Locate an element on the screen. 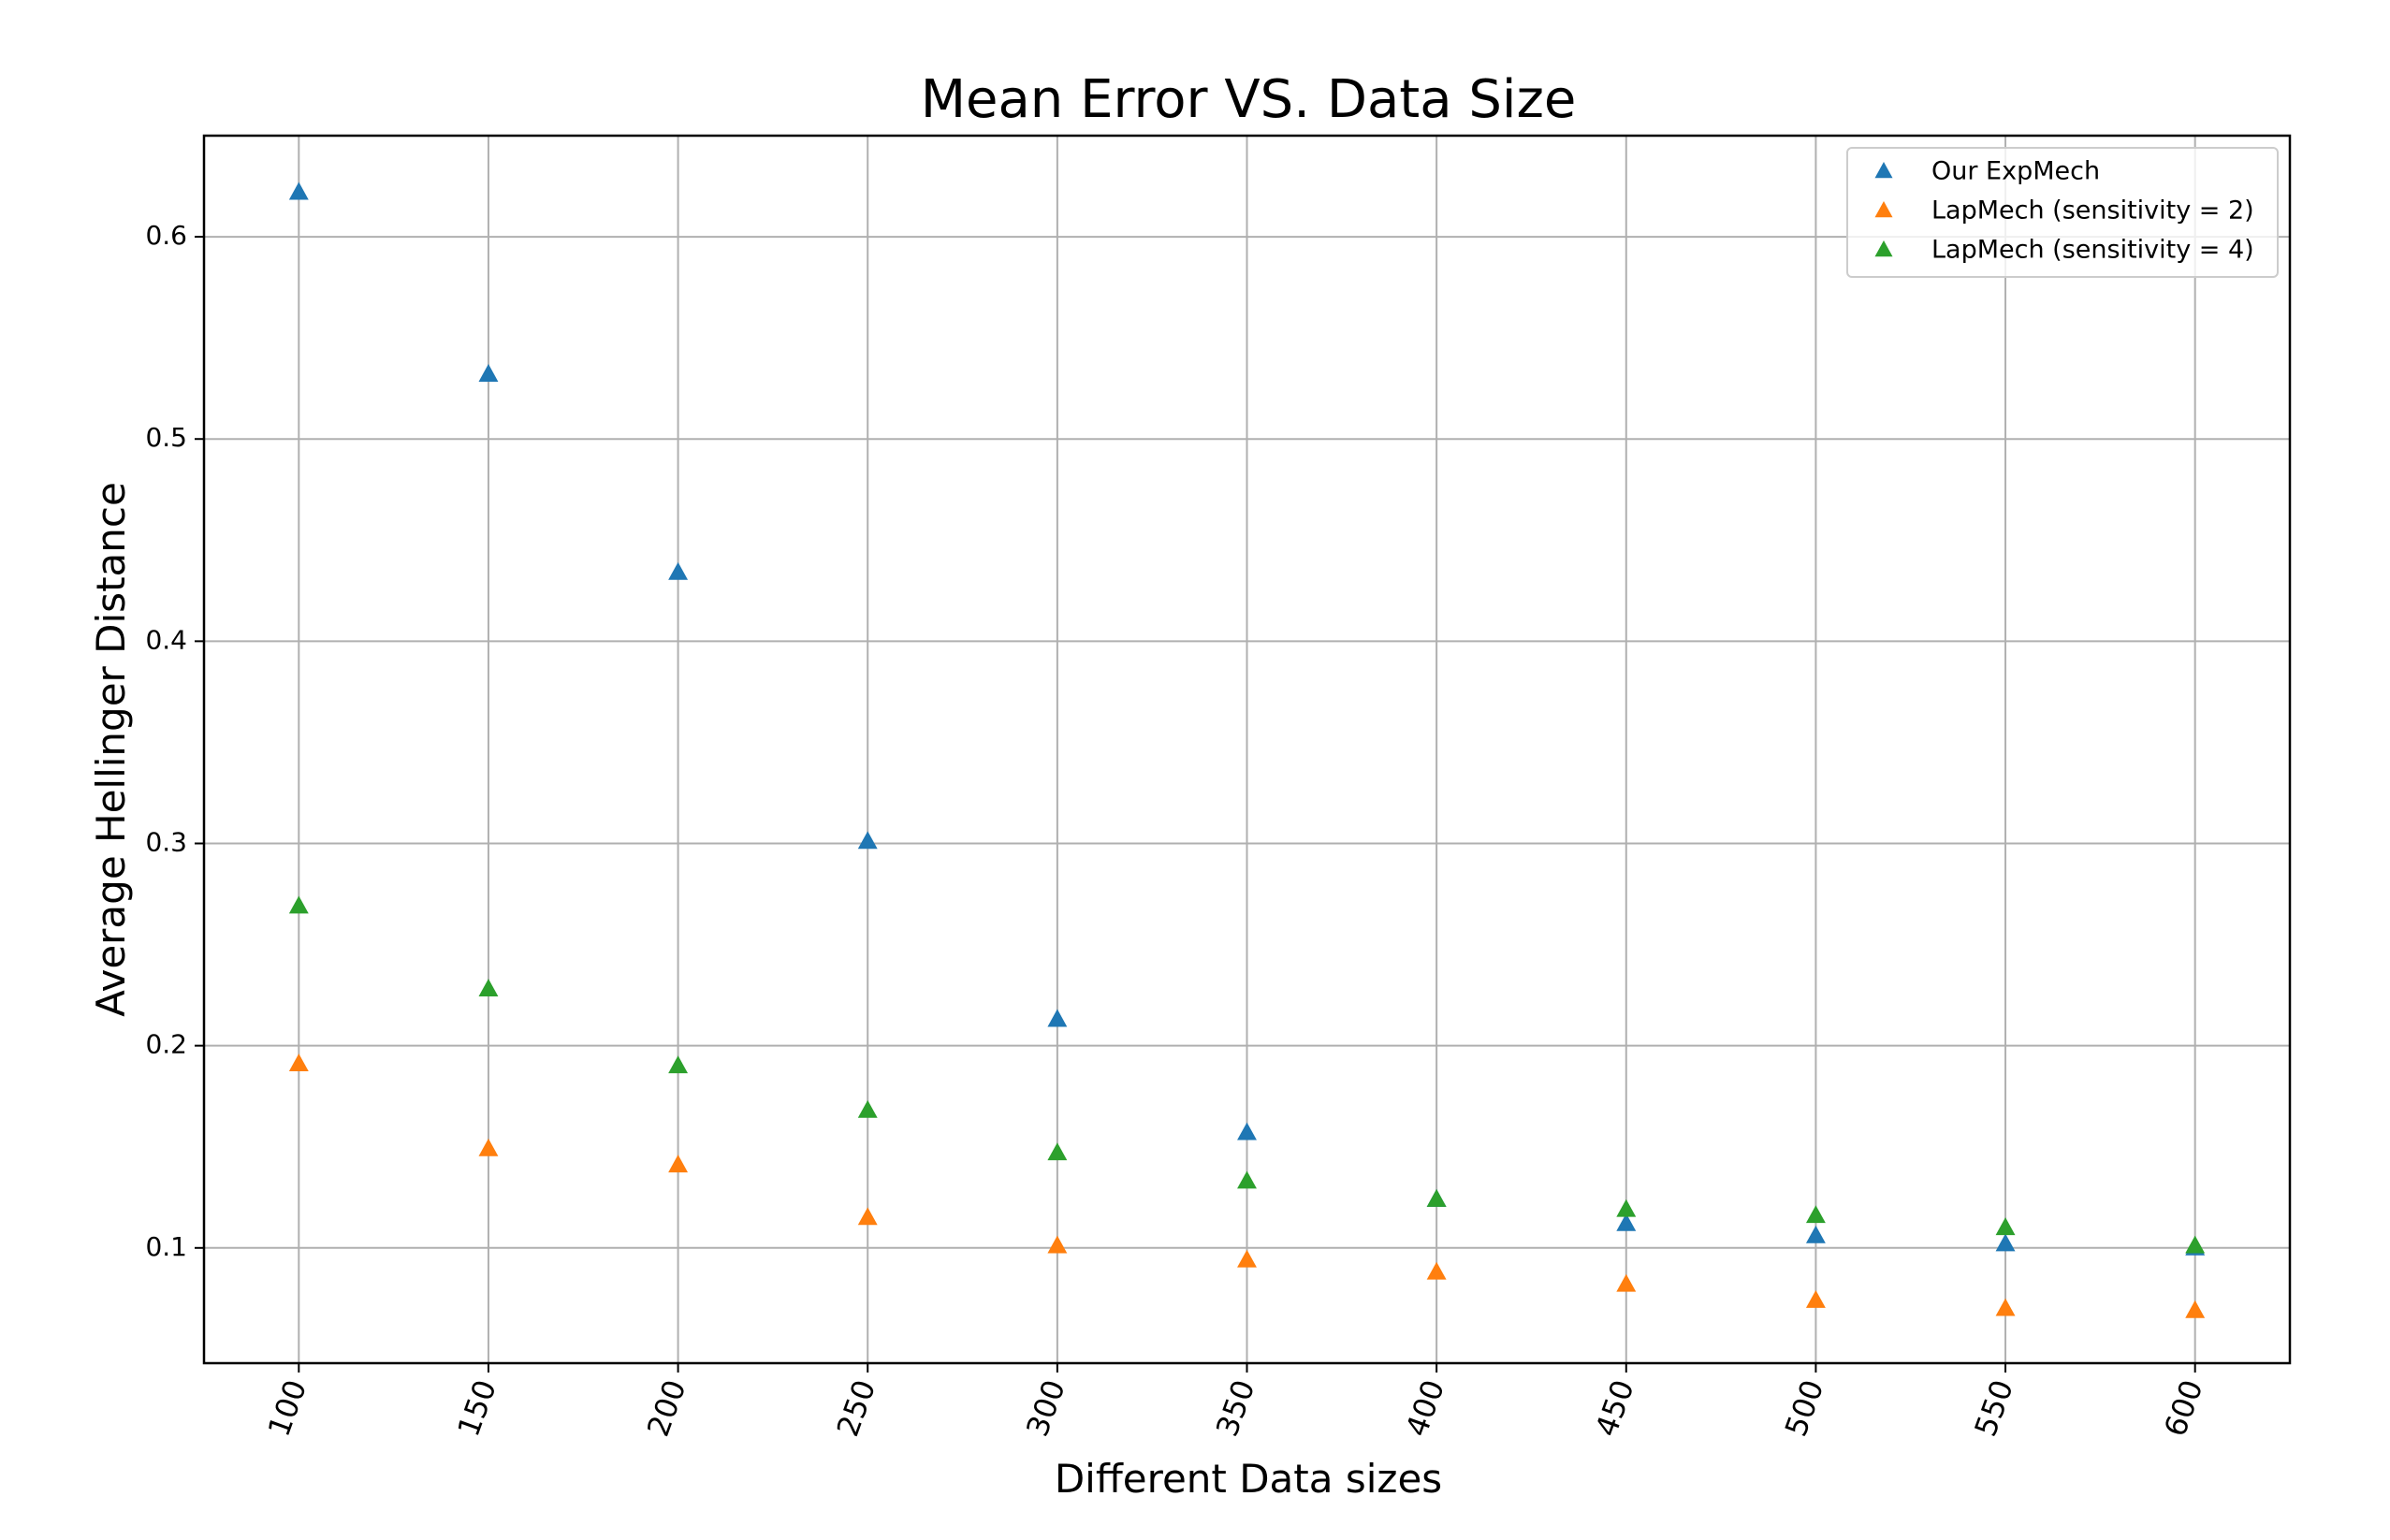  legend-frame is located at coordinates (2063, 213).